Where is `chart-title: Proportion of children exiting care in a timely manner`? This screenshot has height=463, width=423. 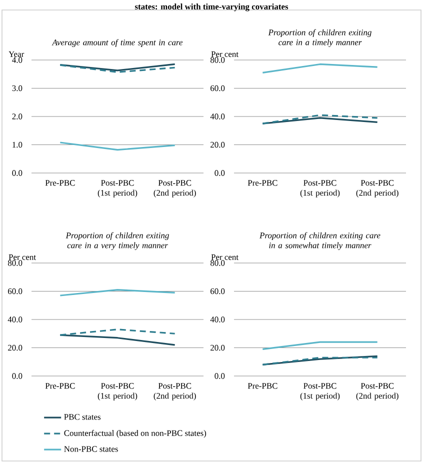 chart-title: Proportion of children exiting care in a timely manner is located at coordinates (320, 38).